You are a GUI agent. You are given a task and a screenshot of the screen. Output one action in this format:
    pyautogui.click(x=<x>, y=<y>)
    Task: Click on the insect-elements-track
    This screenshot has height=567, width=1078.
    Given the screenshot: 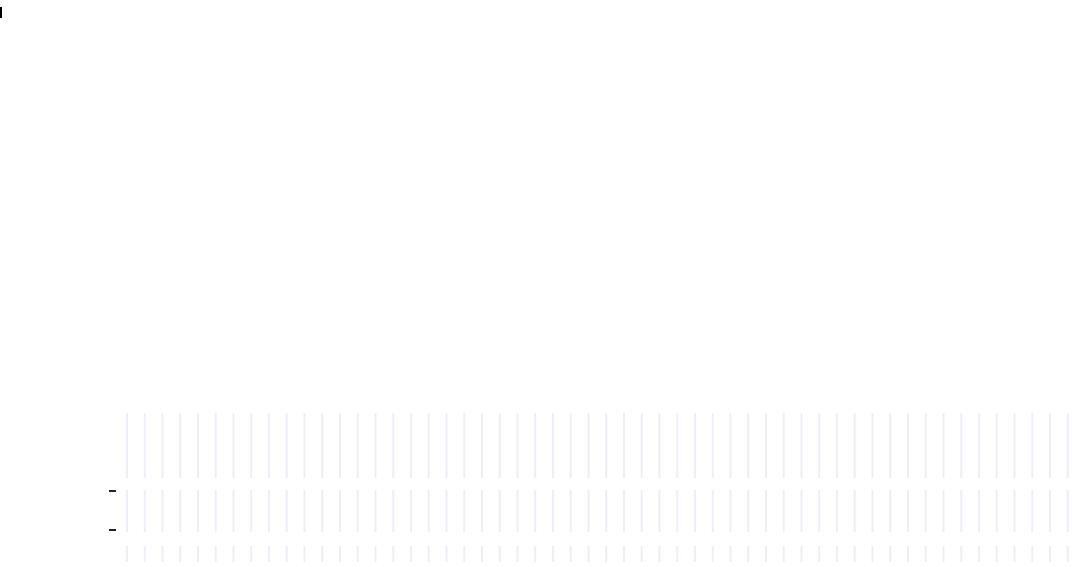 What is the action you would take?
    pyautogui.click(x=597, y=554)
    